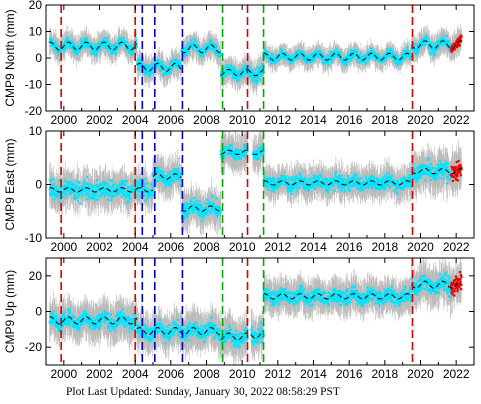  Describe the element at coordinates (63, 120) in the screenshot. I see `x-tick-label: 2000` at that location.